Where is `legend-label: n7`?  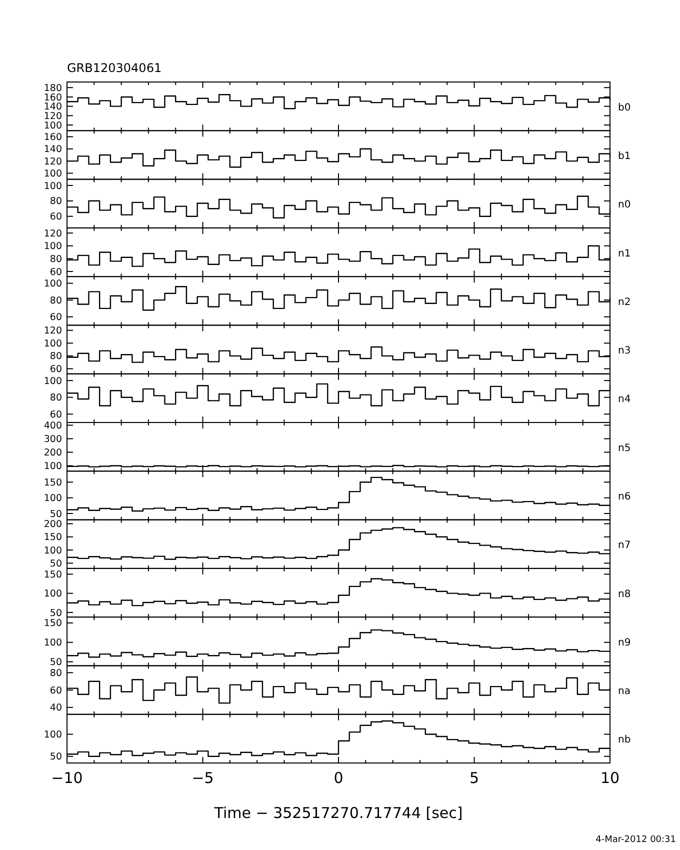 legend-label: n7 is located at coordinates (624, 546).